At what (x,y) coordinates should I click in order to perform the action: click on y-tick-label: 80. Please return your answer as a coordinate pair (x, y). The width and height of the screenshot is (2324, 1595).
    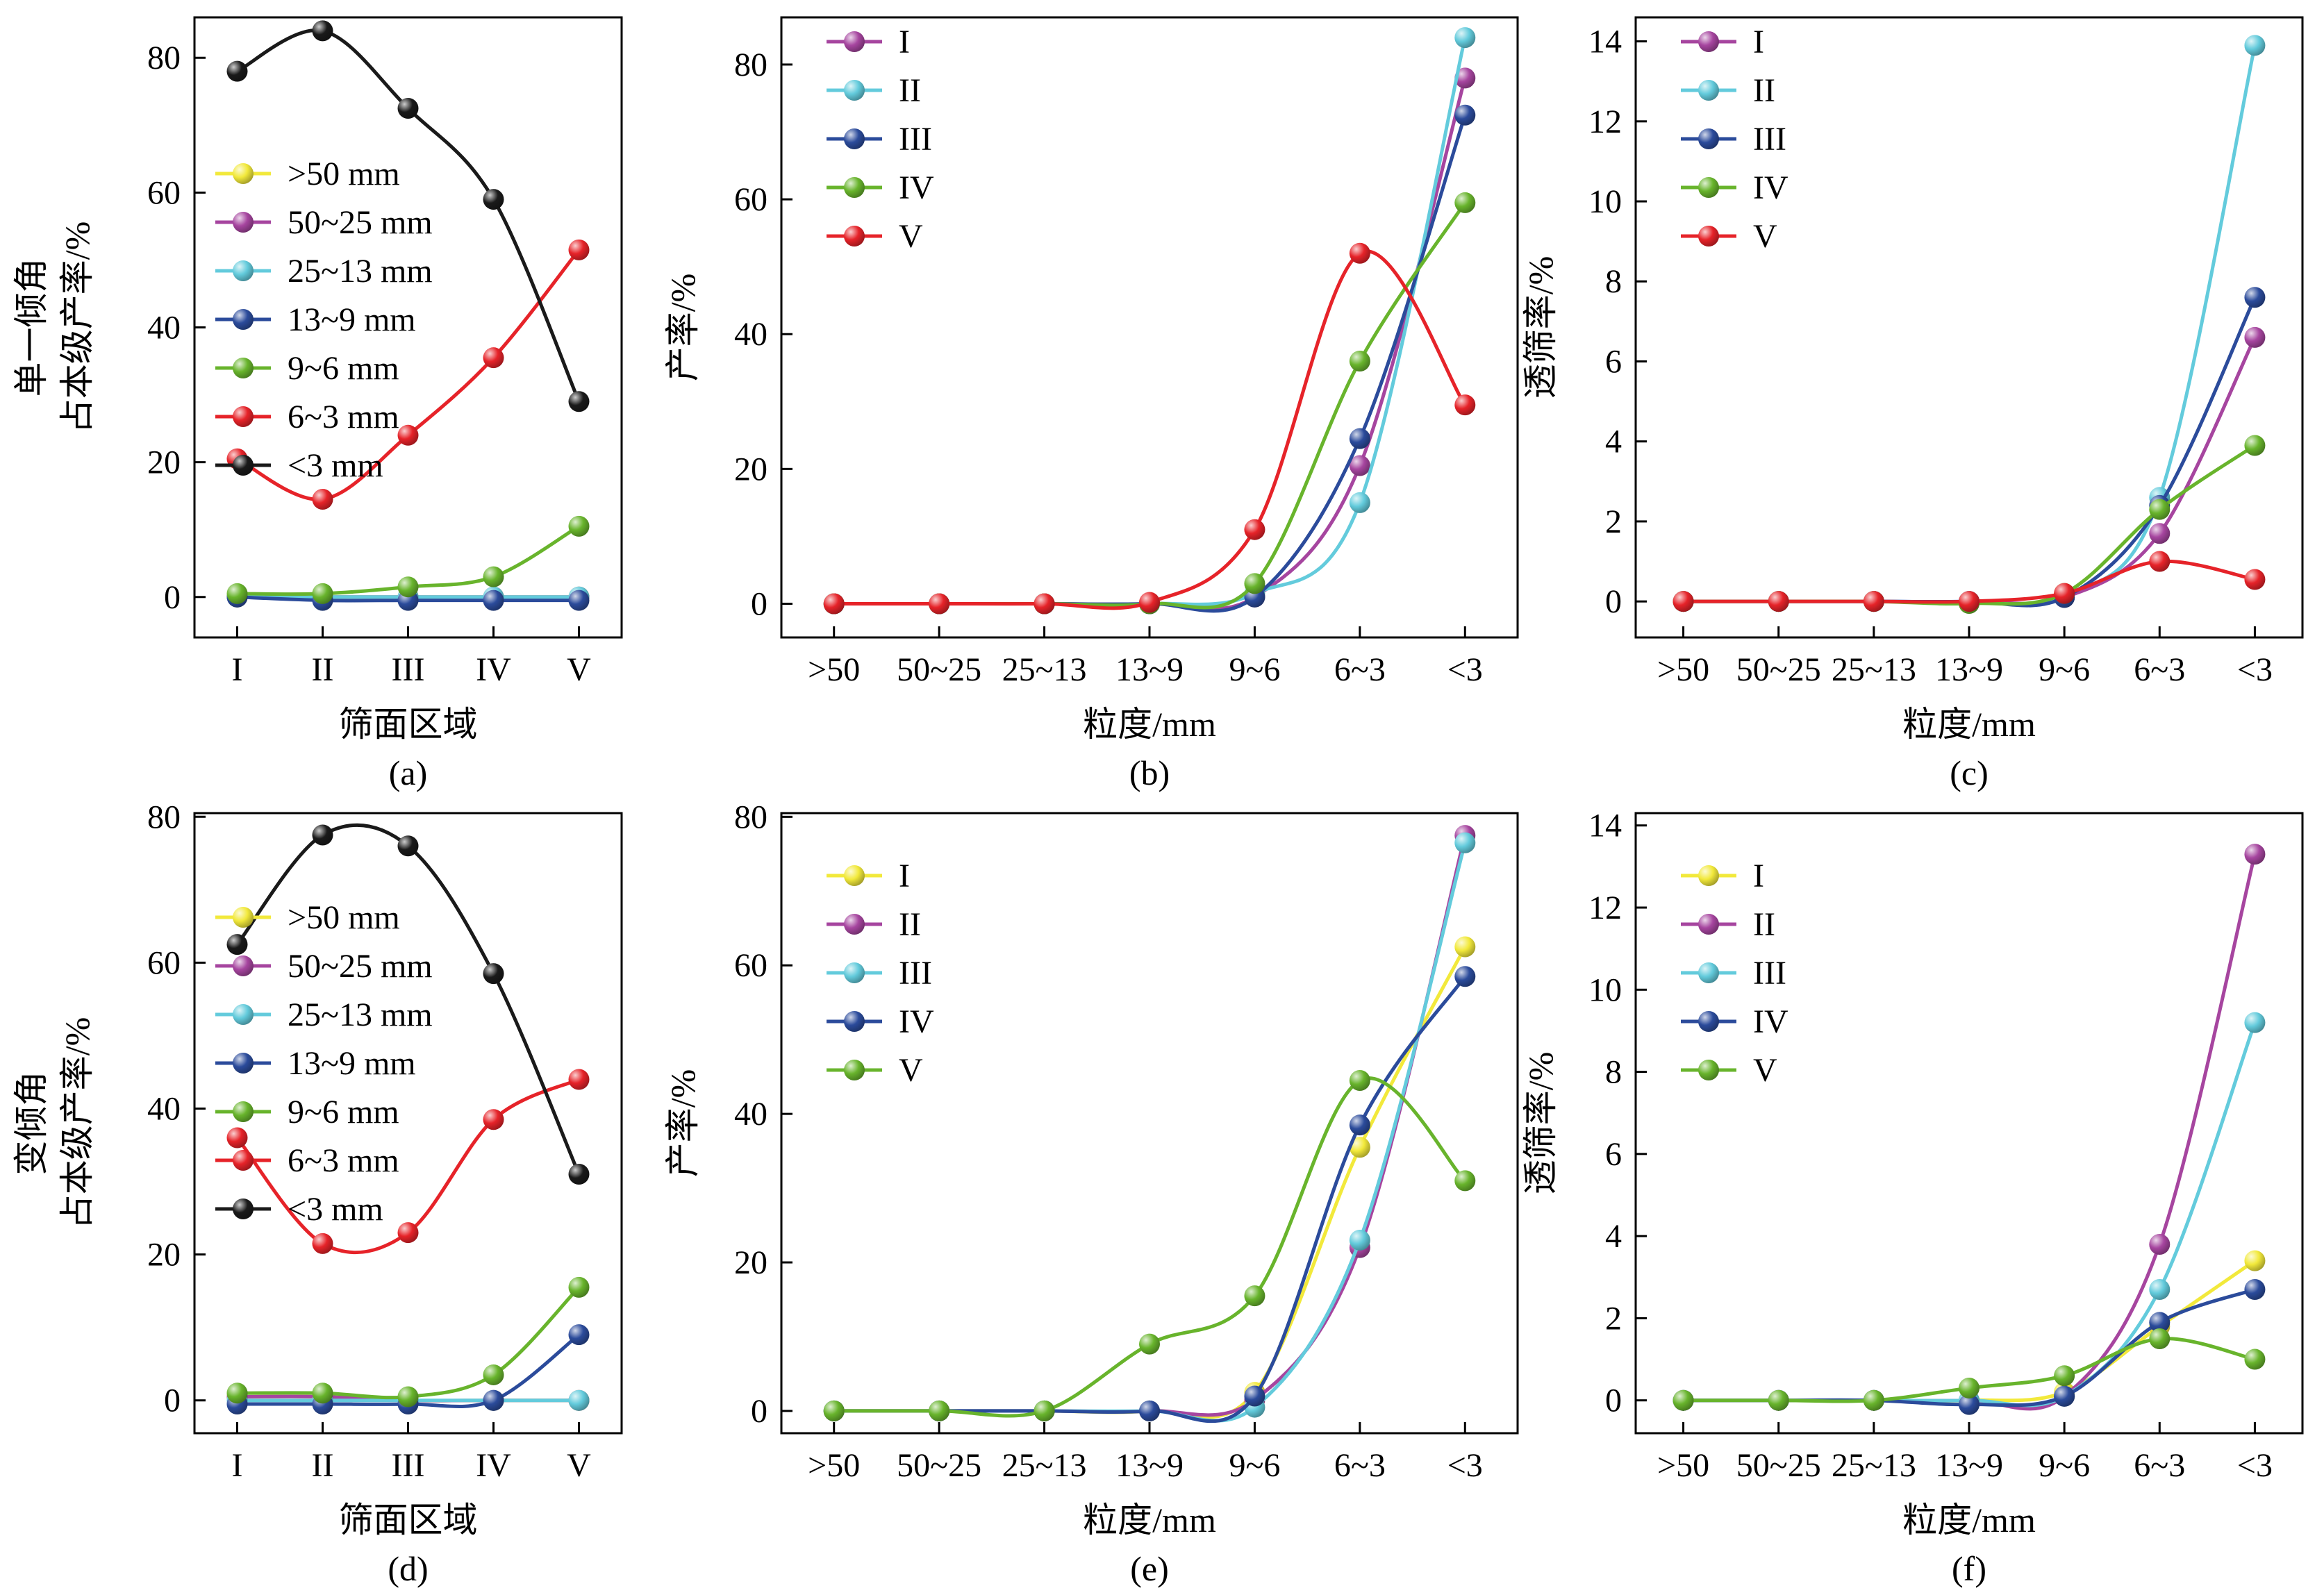
    Looking at the image, I should click on (164, 58).